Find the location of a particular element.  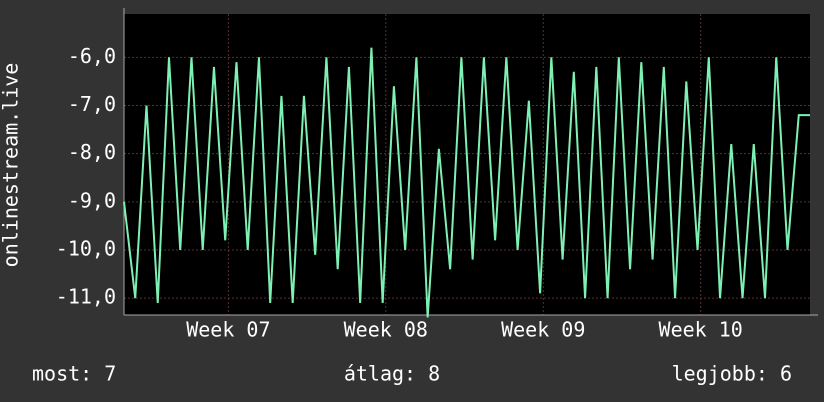

x-tick-label: Week 07 is located at coordinates (228, 330).